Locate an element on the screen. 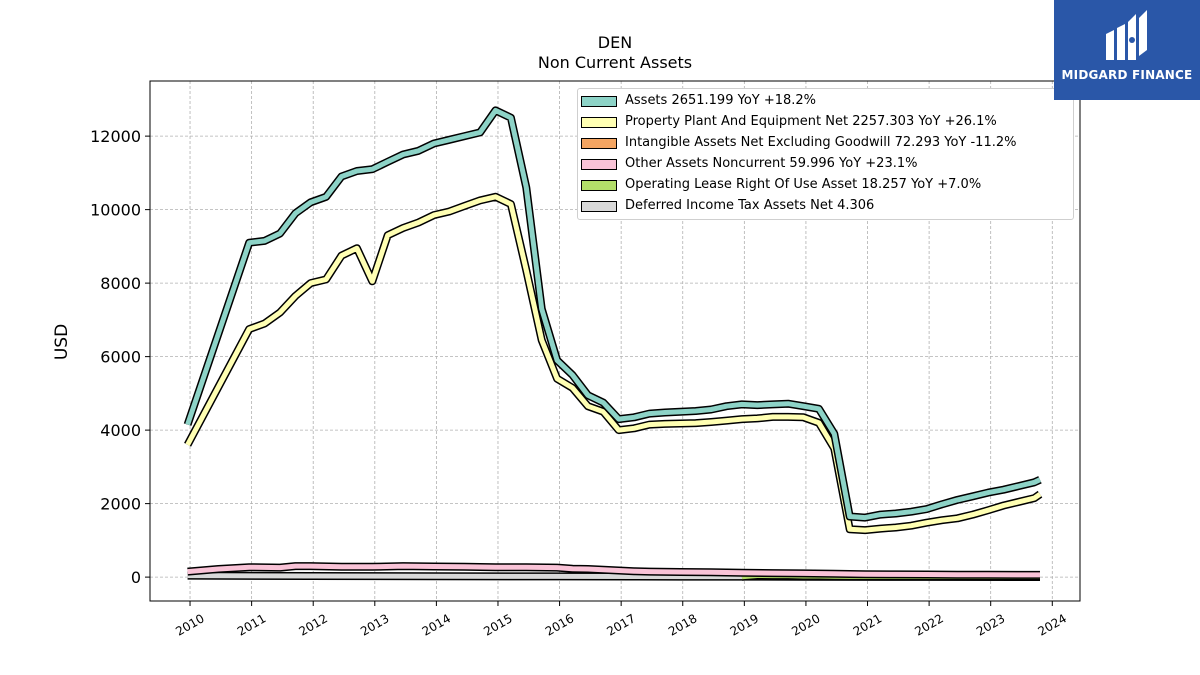 The width and height of the screenshot is (1200, 675). x-tick-label: 2024 is located at coordinates (1052, 624).